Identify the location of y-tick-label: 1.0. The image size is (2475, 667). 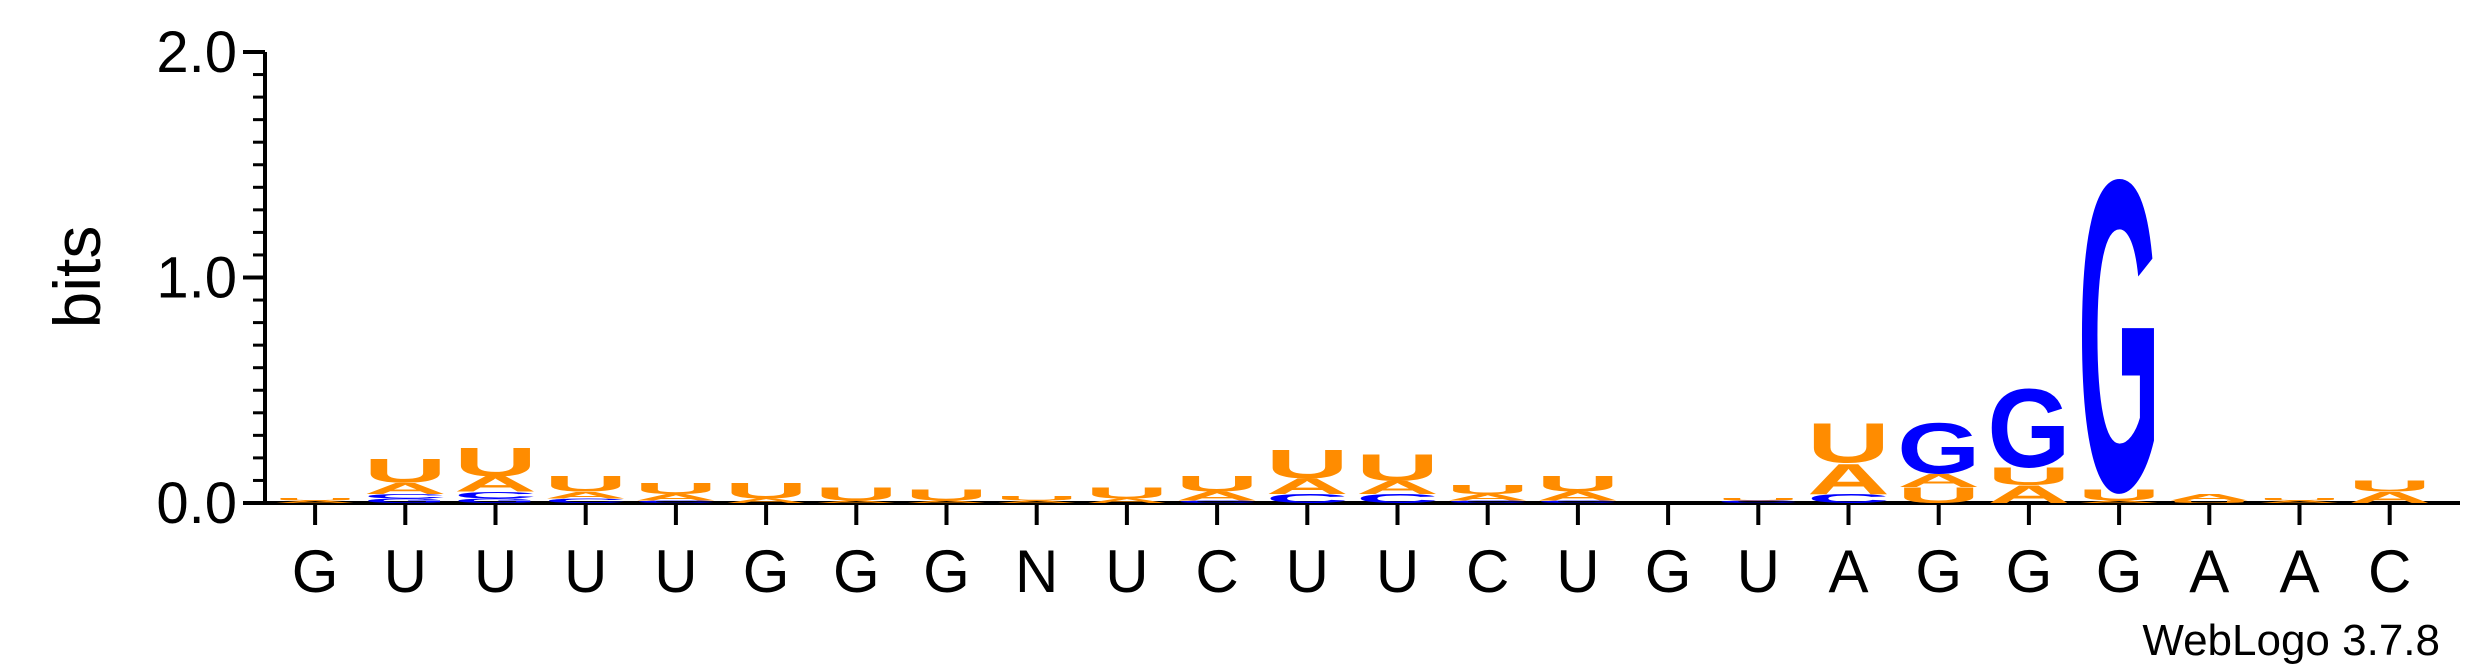
(196, 278).